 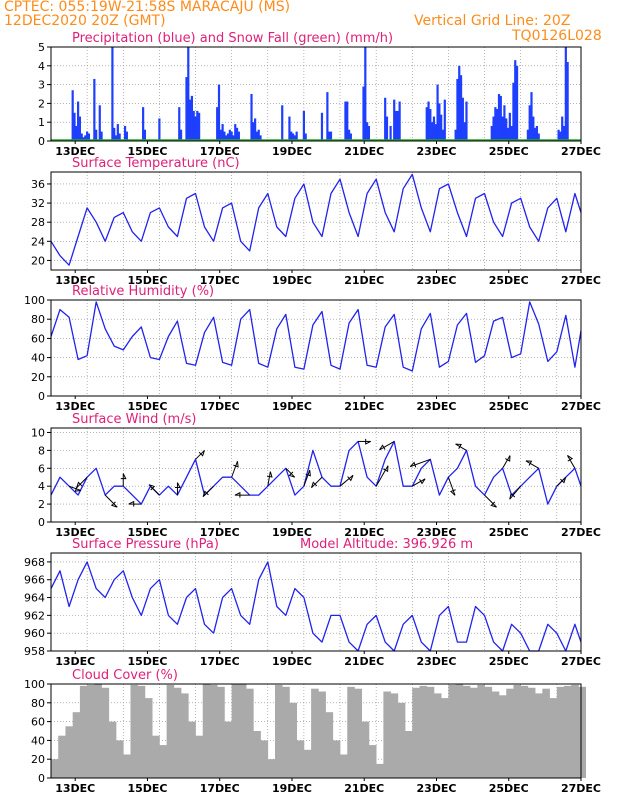 I want to click on y-tick-label: 958, so click(x=34, y=651).